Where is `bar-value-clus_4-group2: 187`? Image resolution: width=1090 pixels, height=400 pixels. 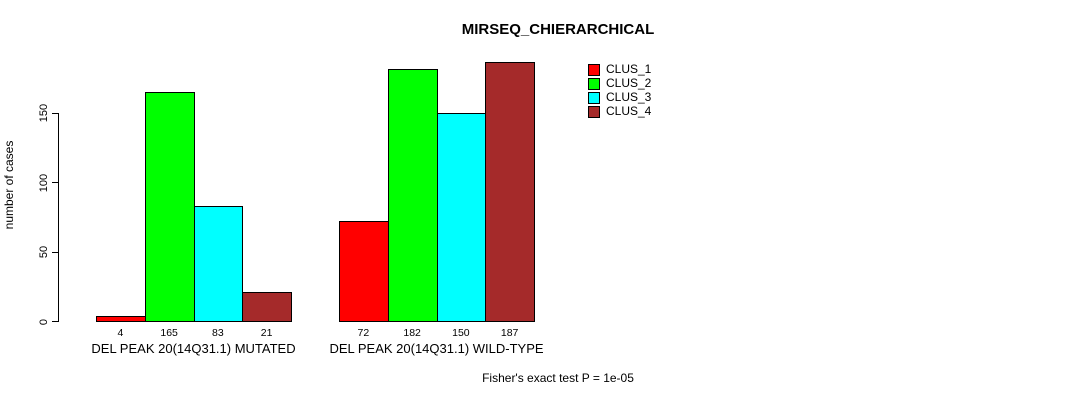 bar-value-clus_4-group2: 187 is located at coordinates (509, 333).